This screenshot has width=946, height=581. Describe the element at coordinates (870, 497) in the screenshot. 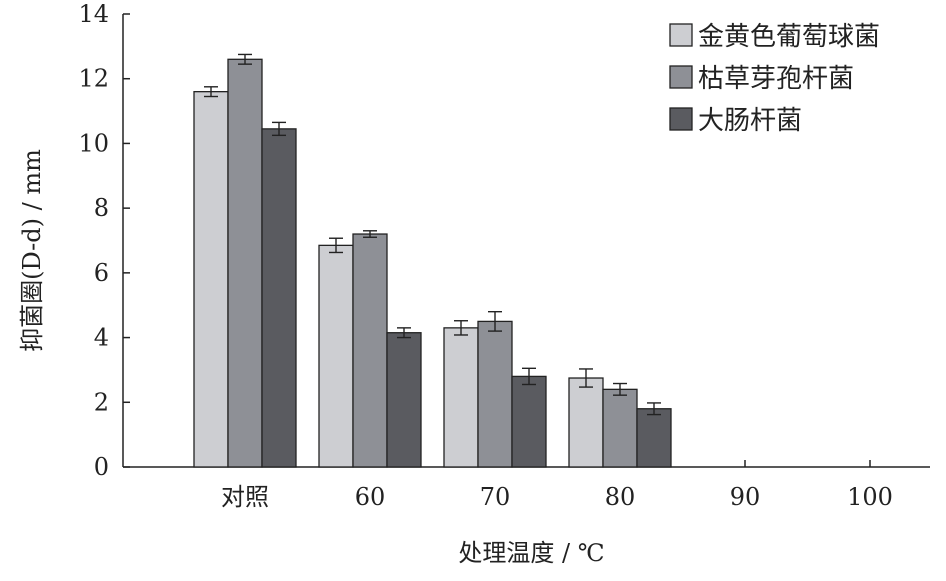

I see `x-tick-label: 100` at that location.